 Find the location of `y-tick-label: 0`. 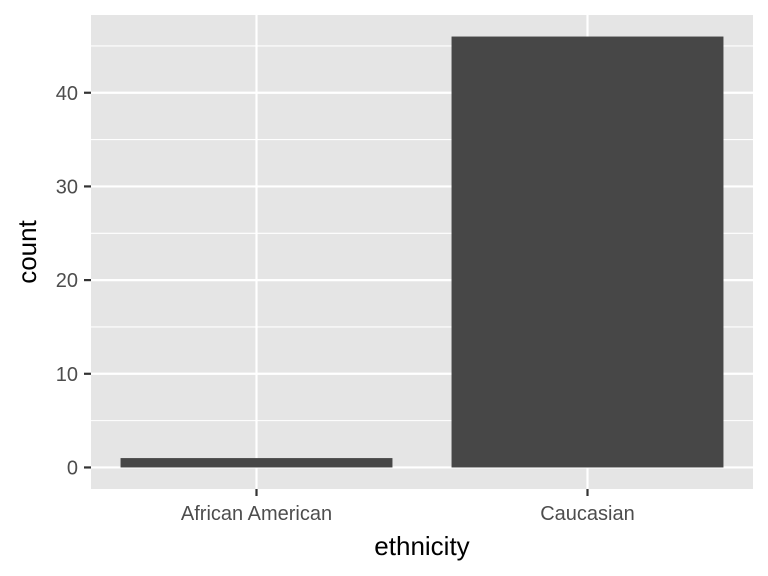

y-tick-label: 0 is located at coordinates (72, 468).